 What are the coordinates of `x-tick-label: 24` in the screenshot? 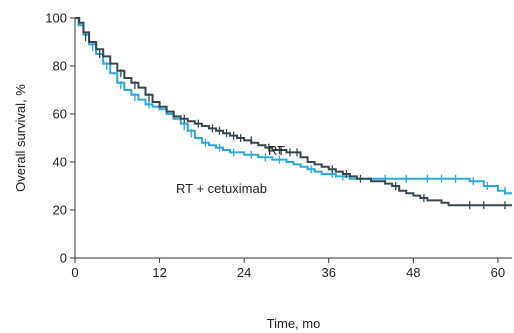 It's located at (244, 272).